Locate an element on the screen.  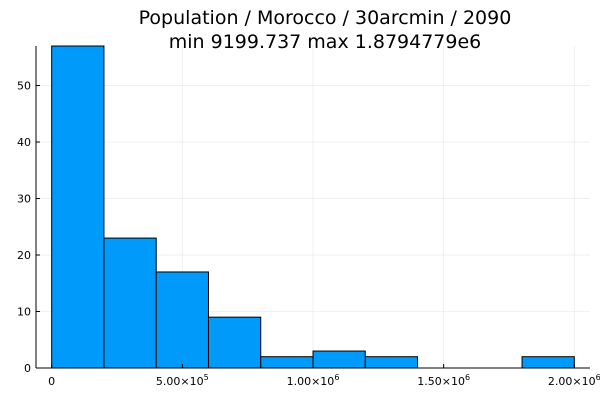
y-tick-label: 0 is located at coordinates (27, 368).